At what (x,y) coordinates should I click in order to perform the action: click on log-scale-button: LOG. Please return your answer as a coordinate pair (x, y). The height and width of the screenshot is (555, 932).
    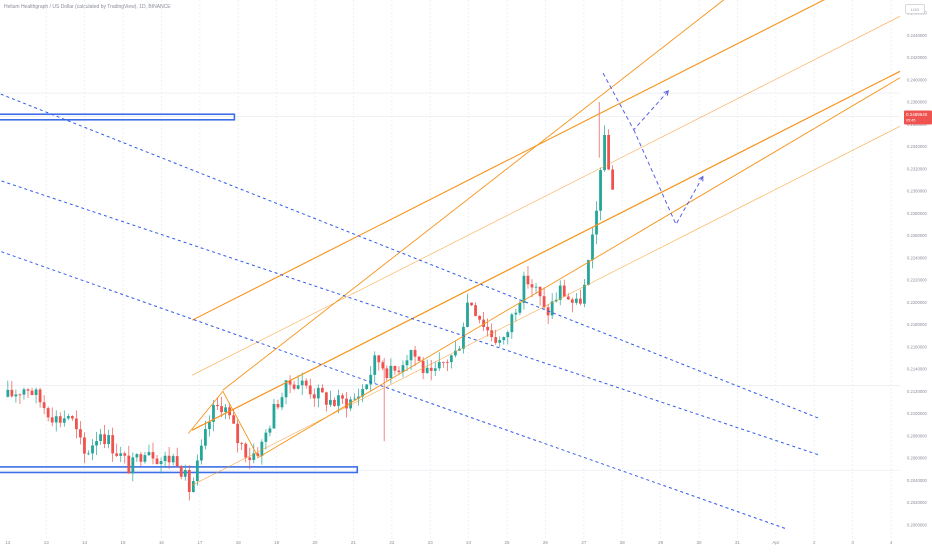
    Looking at the image, I should click on (915, 9).